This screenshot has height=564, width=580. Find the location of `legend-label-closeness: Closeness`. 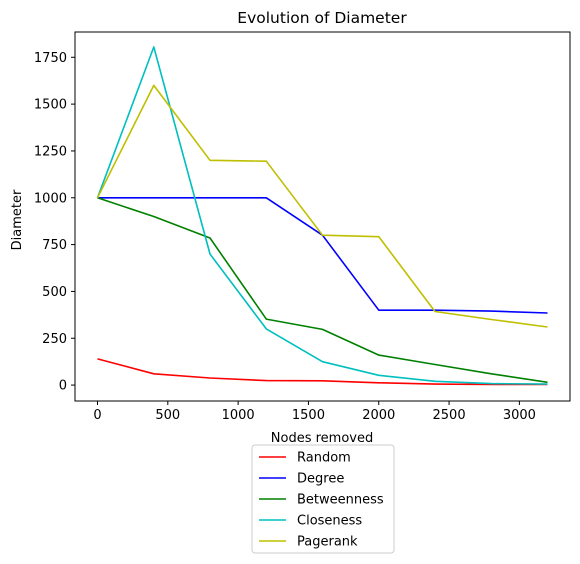

legend-label-closeness: Closeness is located at coordinates (329, 521).